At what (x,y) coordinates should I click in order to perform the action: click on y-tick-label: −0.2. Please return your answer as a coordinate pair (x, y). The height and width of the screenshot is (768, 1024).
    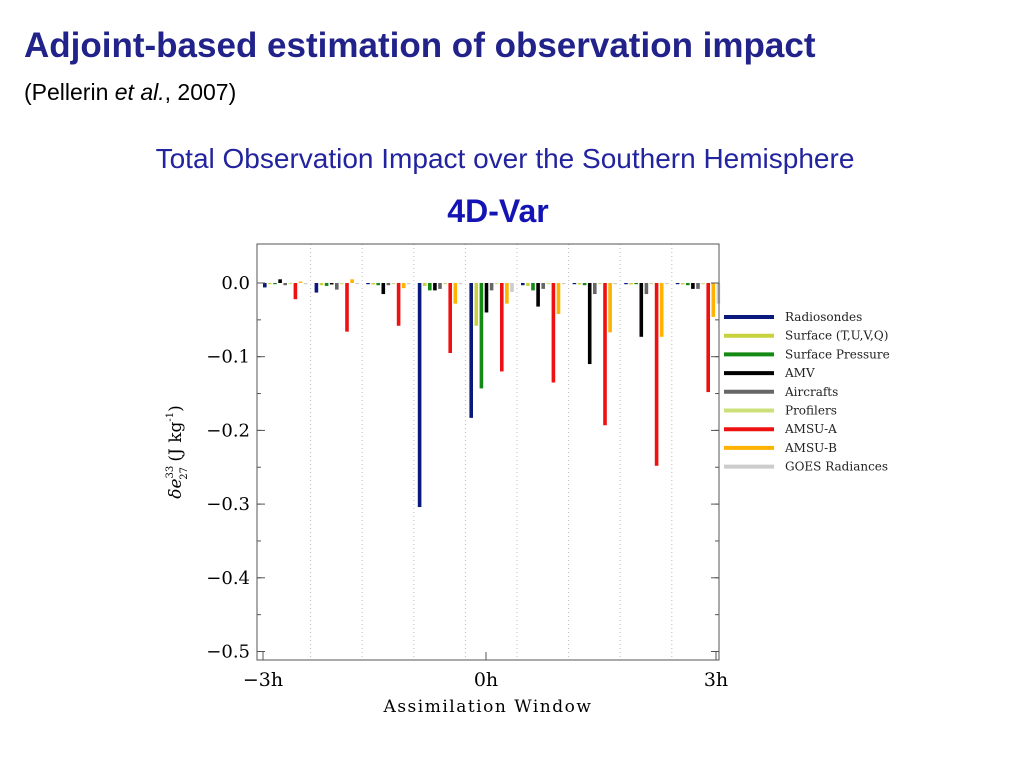
    Looking at the image, I should click on (228, 430).